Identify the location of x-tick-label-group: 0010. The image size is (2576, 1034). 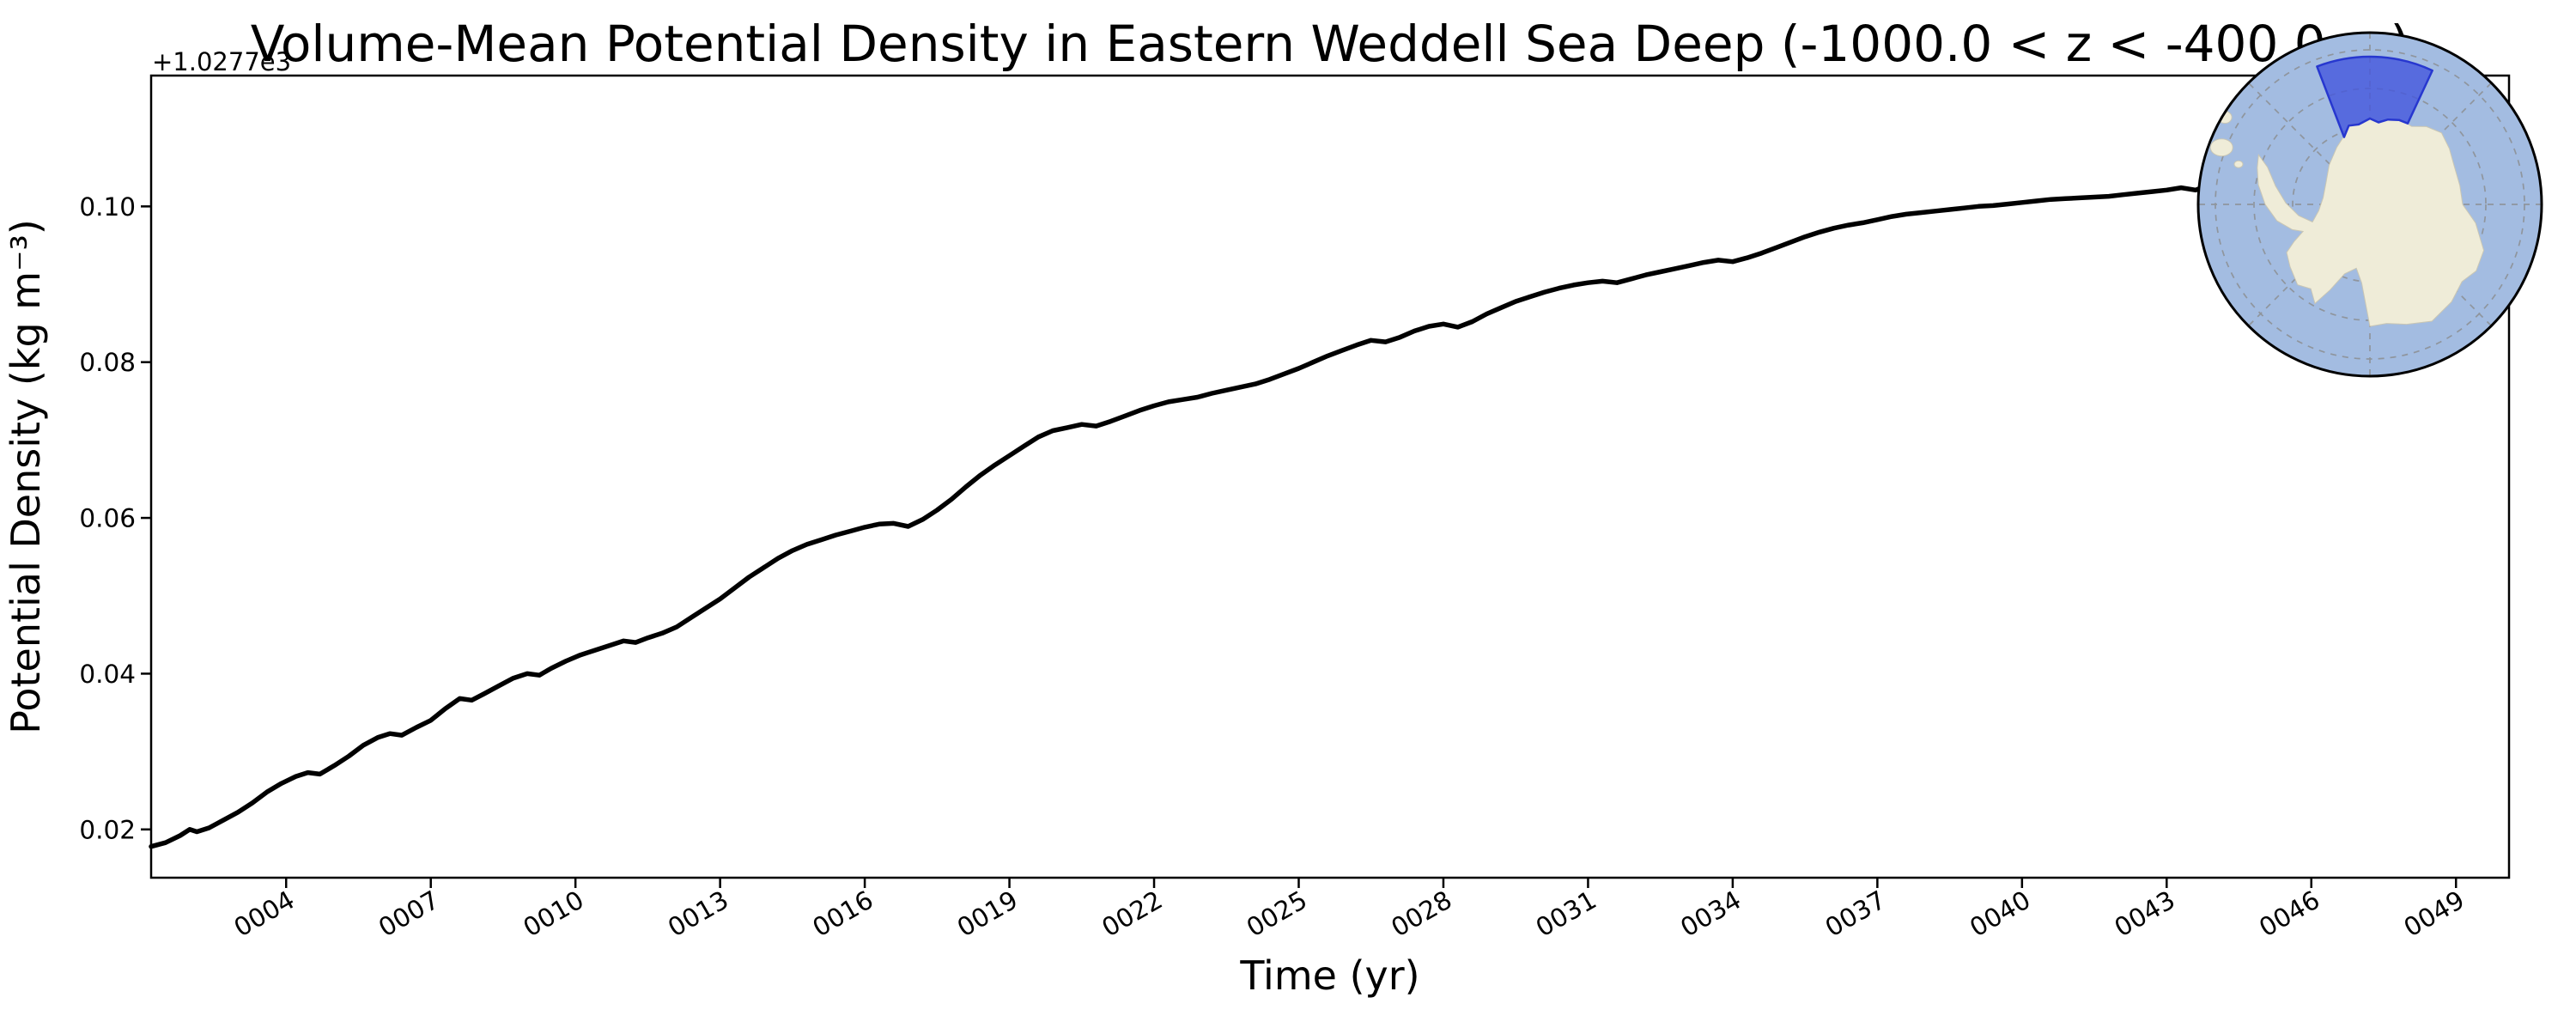
(554, 914).